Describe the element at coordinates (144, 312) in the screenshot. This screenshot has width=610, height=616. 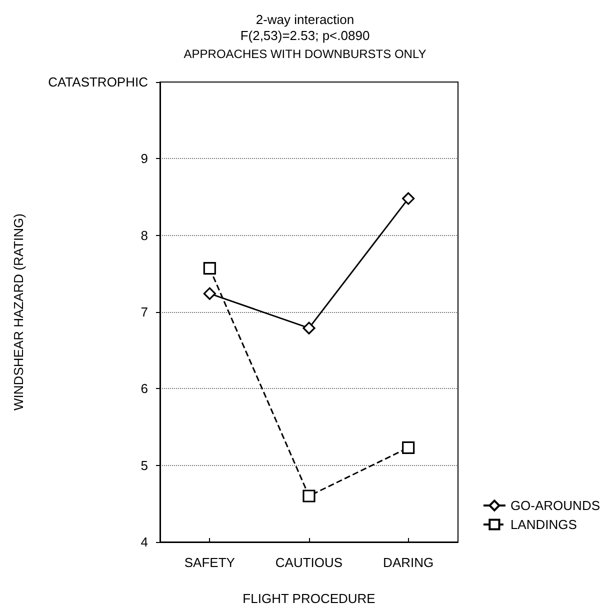
I see `y-tick-label: 7` at that location.